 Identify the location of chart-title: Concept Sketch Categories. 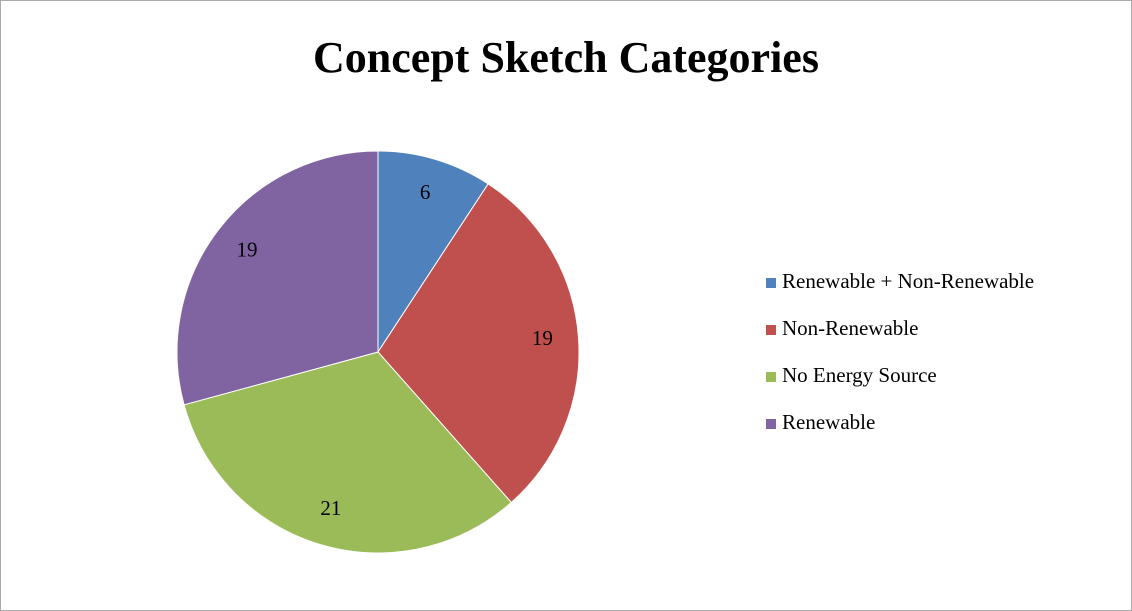
(566, 57).